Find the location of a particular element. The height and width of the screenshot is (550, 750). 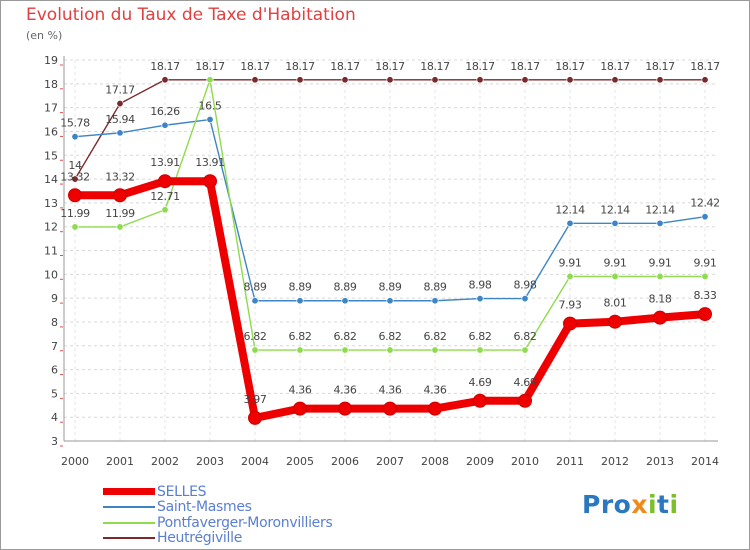

x-tick-label: 2008 is located at coordinates (435, 461).